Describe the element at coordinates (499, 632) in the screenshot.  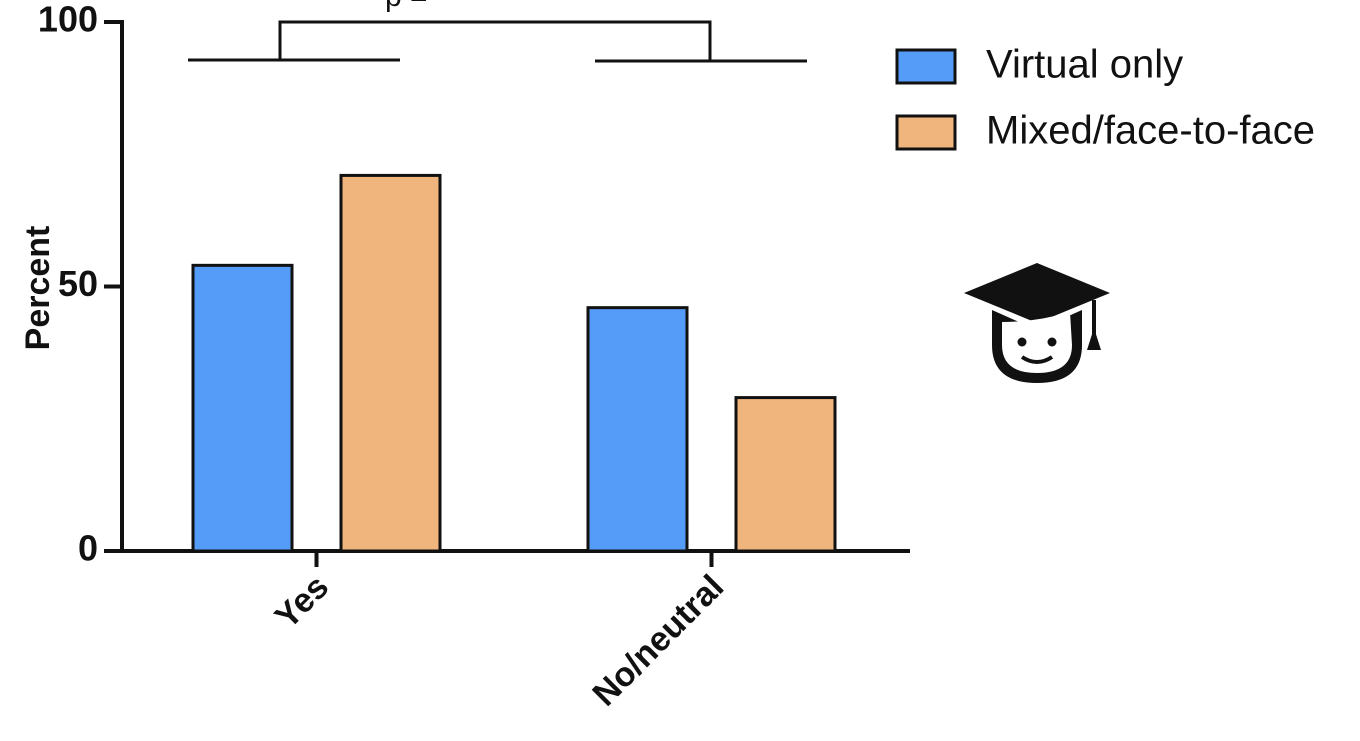
I see `x-axis-ticks: Yes No/neutral` at that location.